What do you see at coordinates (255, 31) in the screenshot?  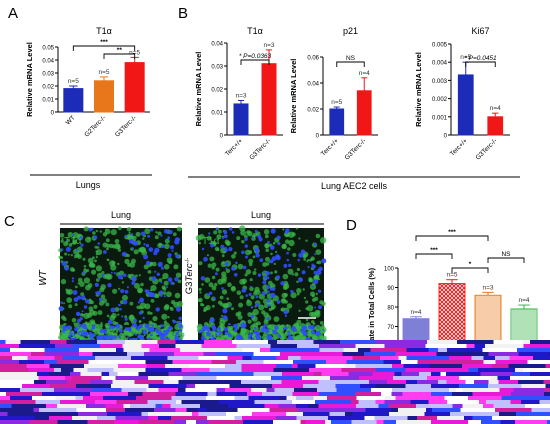 I see `chart-title: T1α` at bounding box center [255, 31].